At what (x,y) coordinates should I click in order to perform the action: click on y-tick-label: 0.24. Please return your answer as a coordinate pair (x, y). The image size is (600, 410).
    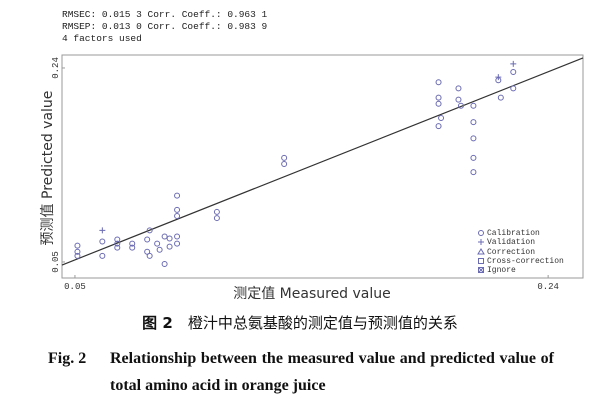
    Looking at the image, I should click on (56, 68).